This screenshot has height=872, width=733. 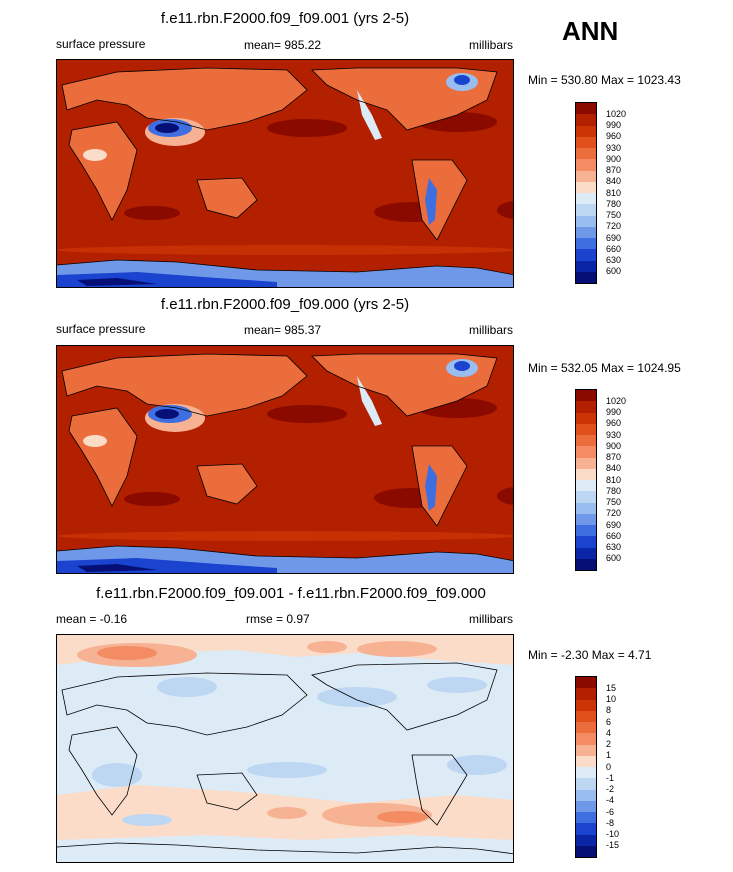 What do you see at coordinates (613, 845) in the screenshot?
I see `colorbar-tick-label: -15` at bounding box center [613, 845].